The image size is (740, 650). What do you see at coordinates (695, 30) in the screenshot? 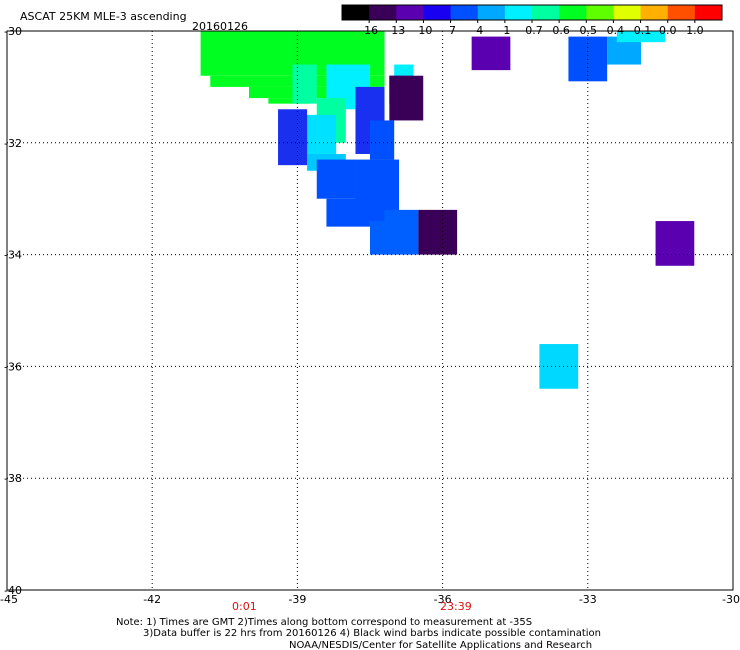
I see `colorbar-label: 1.0` at bounding box center [695, 30].